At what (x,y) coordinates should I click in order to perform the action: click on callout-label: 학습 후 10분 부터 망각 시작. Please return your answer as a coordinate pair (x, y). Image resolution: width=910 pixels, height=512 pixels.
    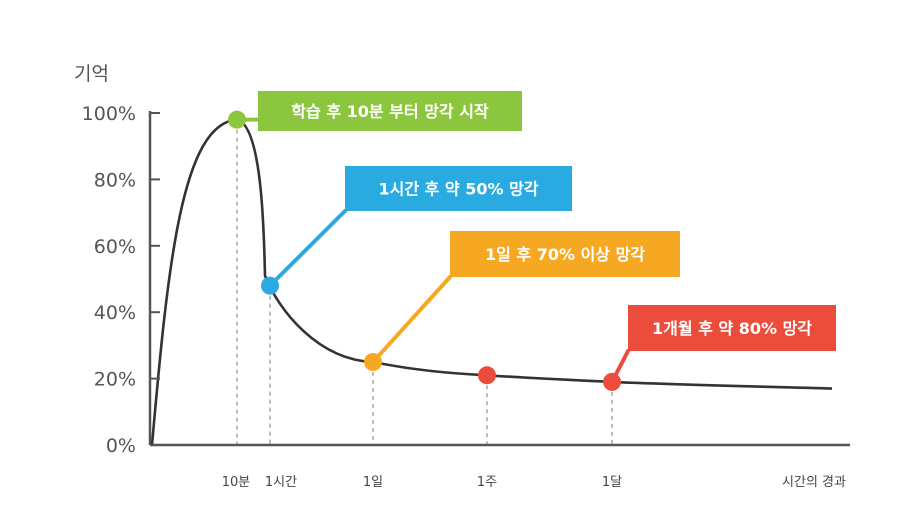
    Looking at the image, I should click on (390, 111).